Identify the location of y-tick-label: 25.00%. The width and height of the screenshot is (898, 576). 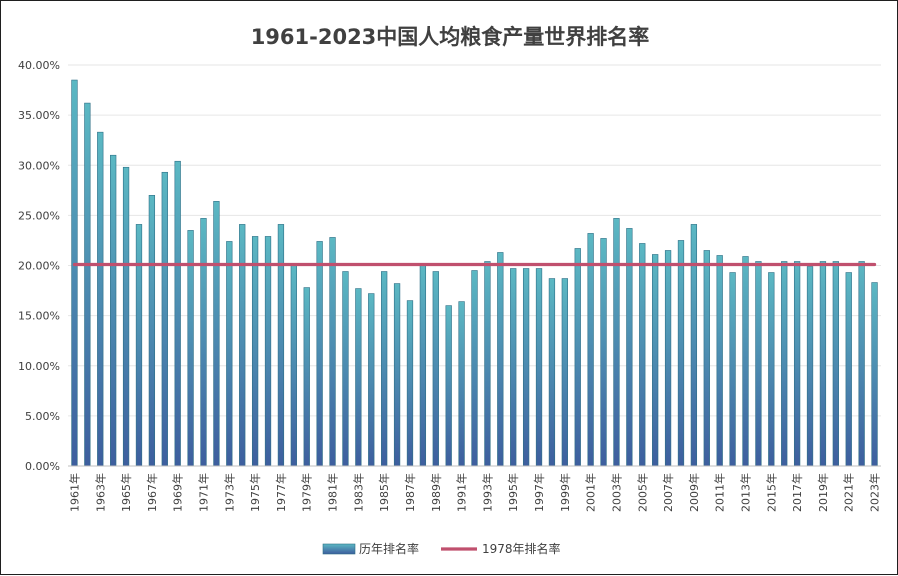
(39, 215).